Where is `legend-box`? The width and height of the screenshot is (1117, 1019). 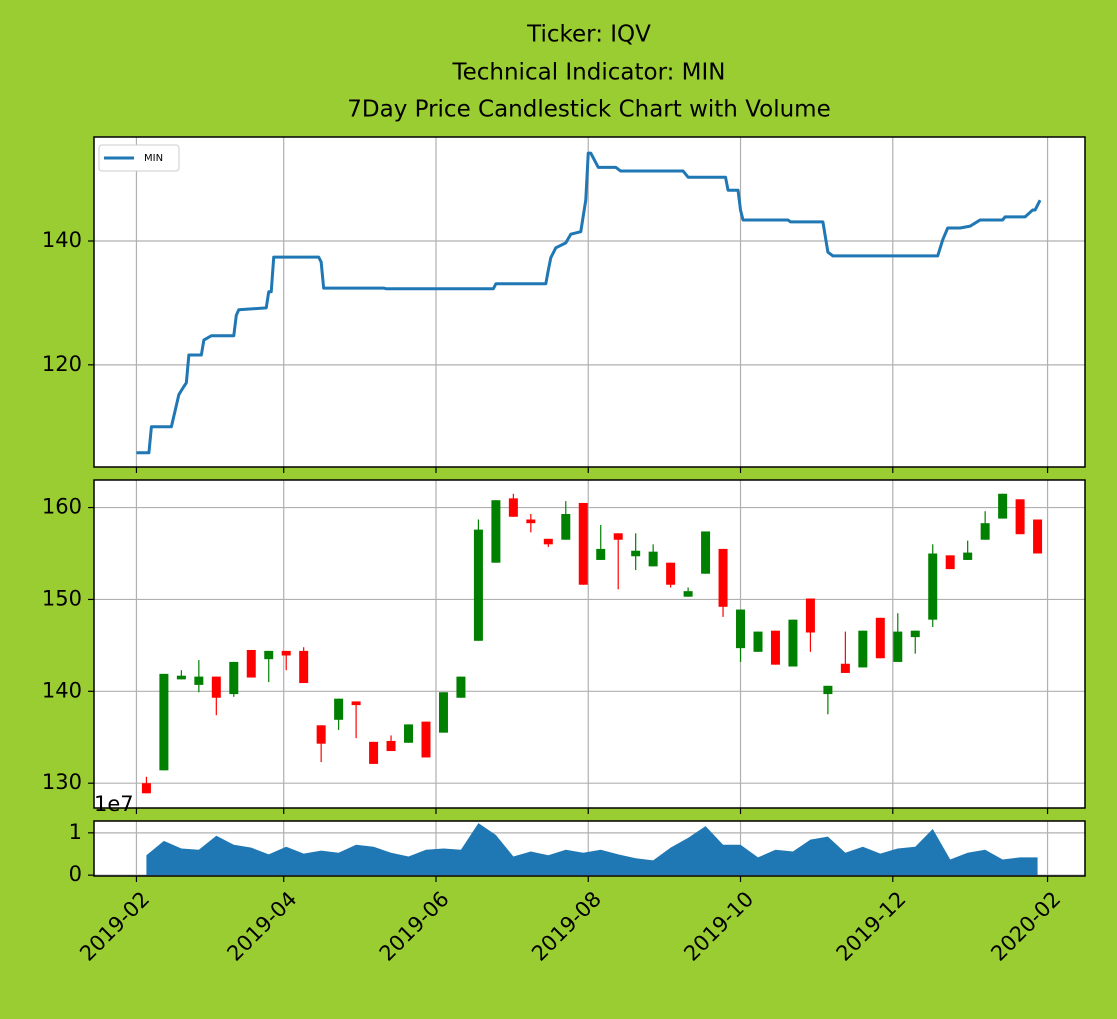
legend-box is located at coordinates (139, 158).